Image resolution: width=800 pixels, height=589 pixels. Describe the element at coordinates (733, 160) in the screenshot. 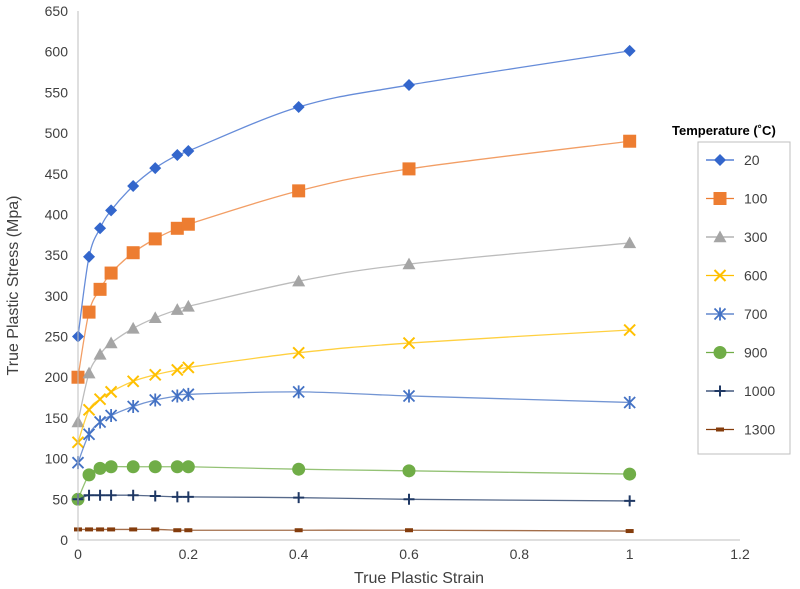

I see `legend-item: 20` at that location.